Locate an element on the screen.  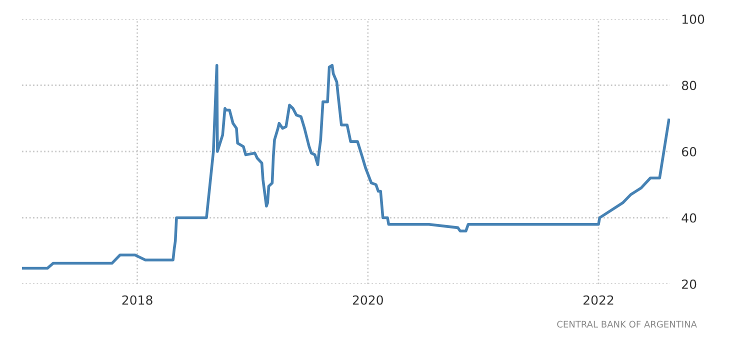
y-tick-label: 20 is located at coordinates (689, 284).